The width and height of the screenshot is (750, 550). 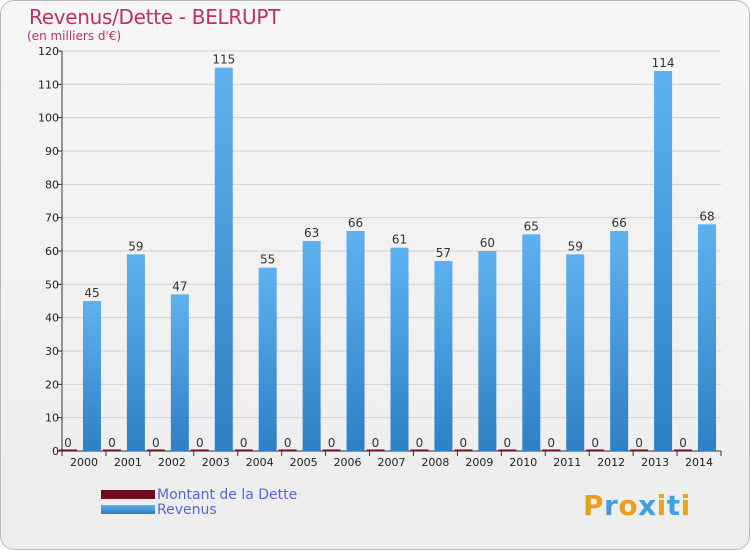 What do you see at coordinates (699, 462) in the screenshot?
I see `x-tick-label: 2014` at bounding box center [699, 462].